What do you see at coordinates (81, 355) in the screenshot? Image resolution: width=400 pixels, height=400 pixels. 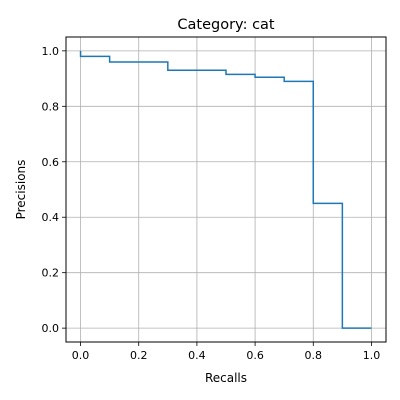 I see `x-tick-label: 0.0` at bounding box center [81, 355].